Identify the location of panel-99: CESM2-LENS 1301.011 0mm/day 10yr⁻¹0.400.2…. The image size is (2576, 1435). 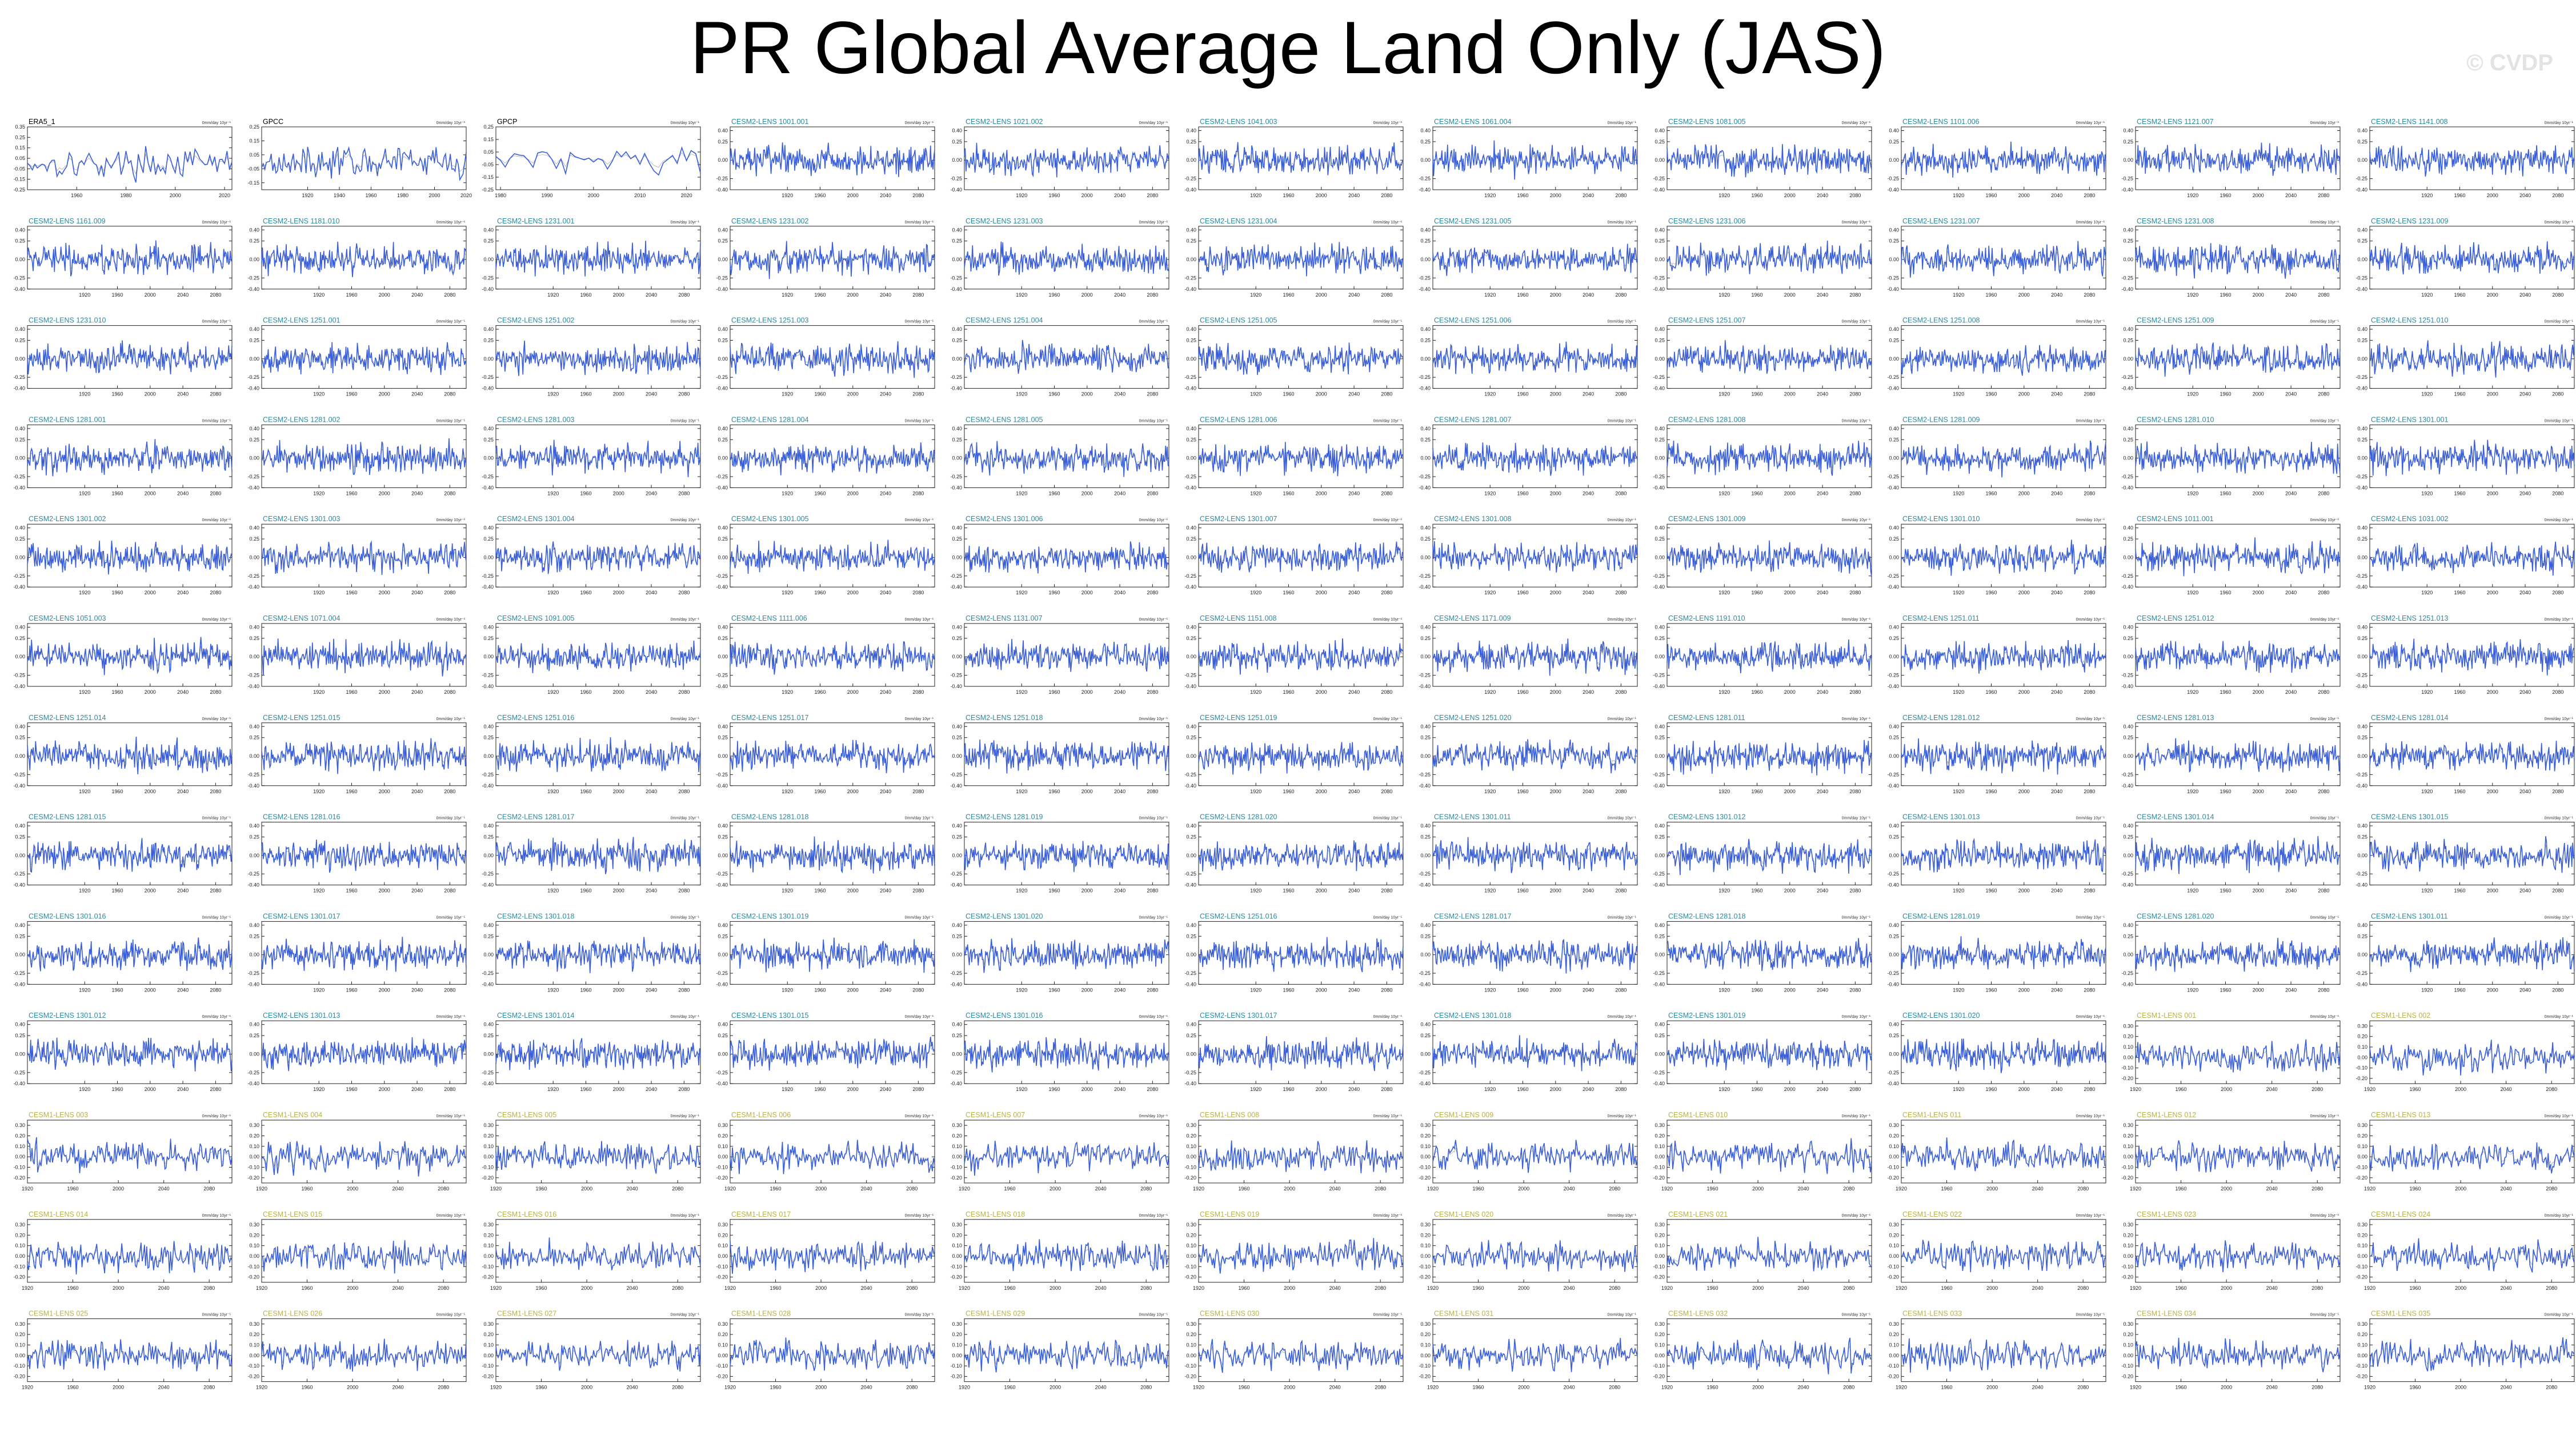
(2465, 952).